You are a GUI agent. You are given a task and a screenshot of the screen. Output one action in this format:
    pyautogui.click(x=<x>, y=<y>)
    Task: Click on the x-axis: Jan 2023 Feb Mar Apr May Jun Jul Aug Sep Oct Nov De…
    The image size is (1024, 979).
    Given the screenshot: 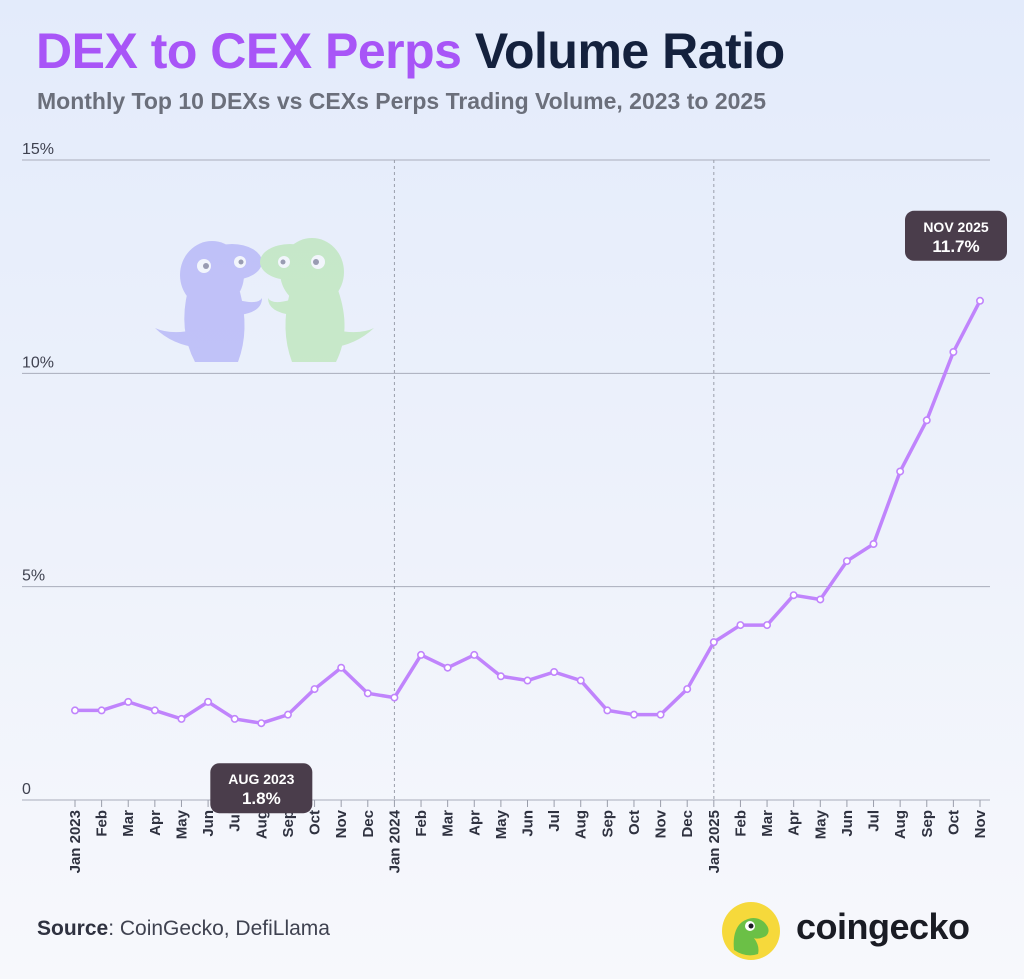 What is the action you would take?
    pyautogui.click(x=528, y=836)
    